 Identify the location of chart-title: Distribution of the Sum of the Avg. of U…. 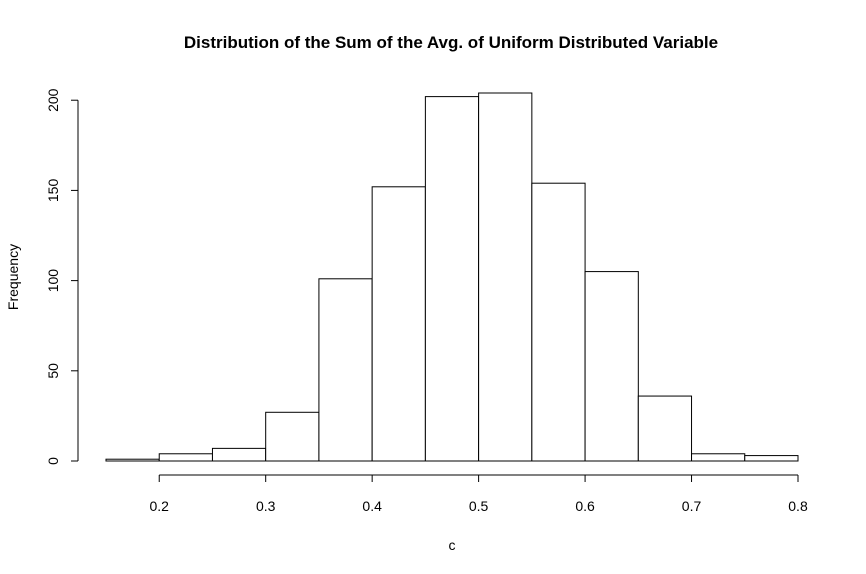
(451, 42).